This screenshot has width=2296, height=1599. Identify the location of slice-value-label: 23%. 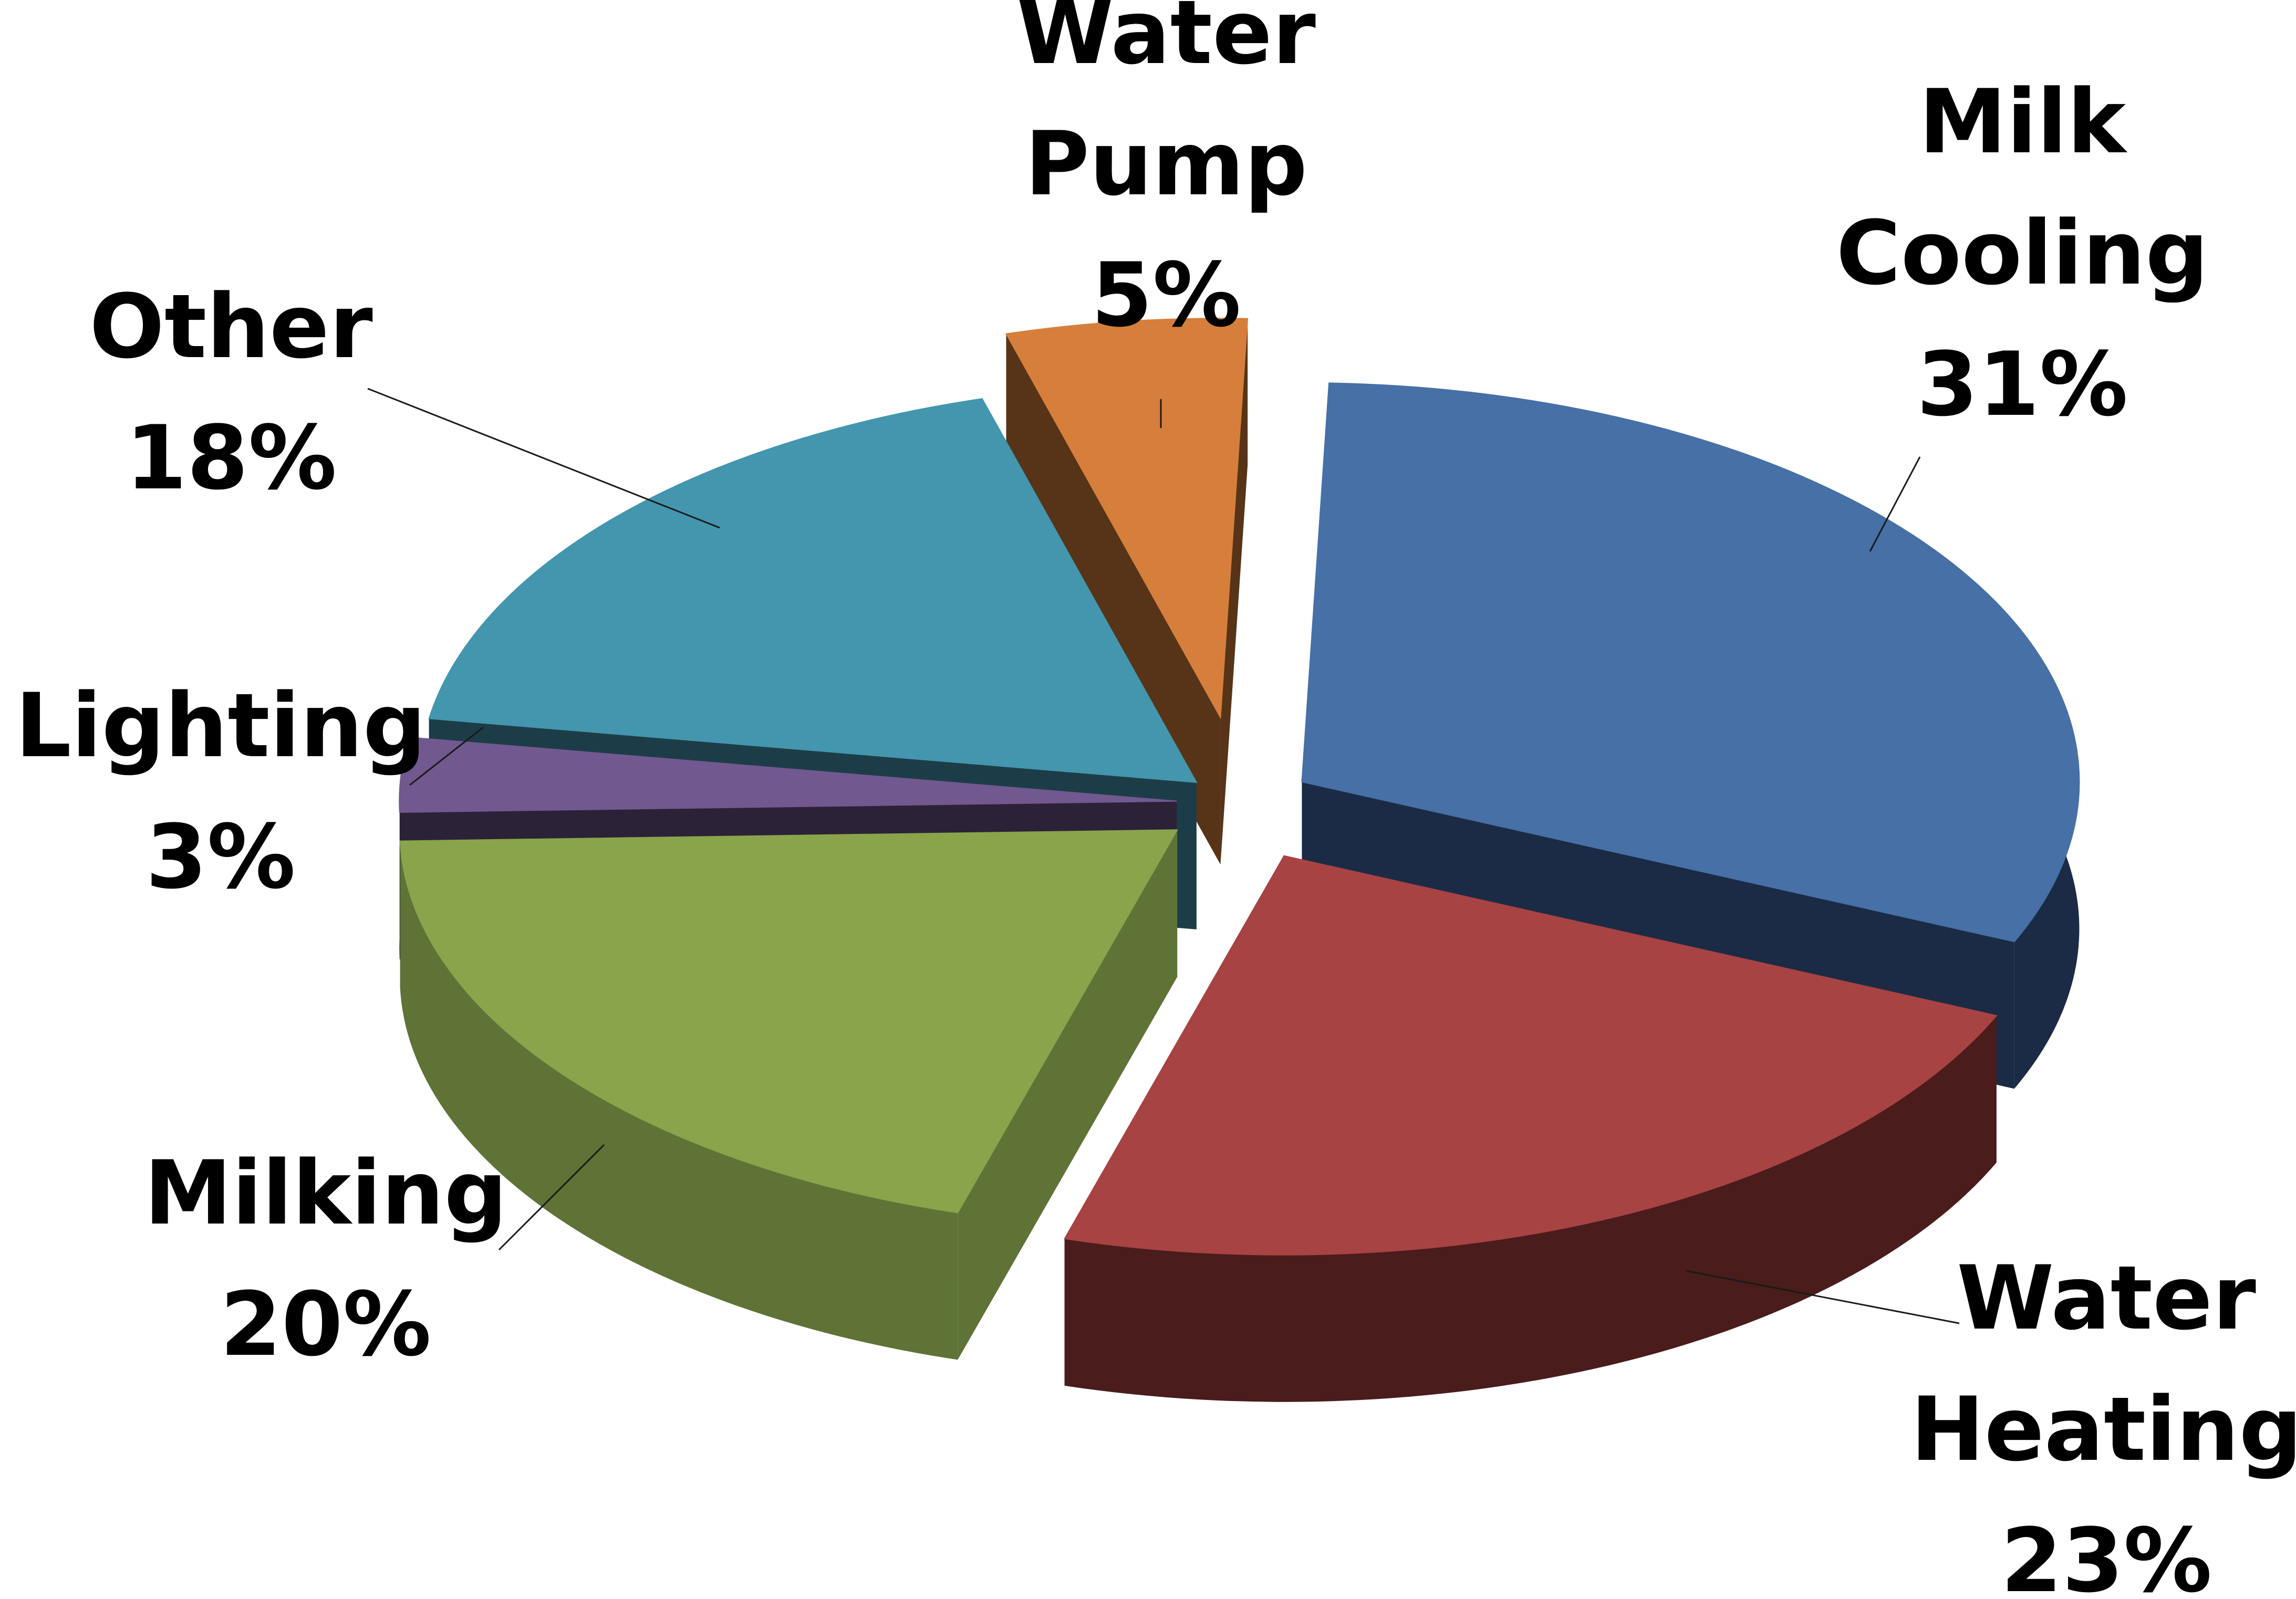
(2106, 1554).